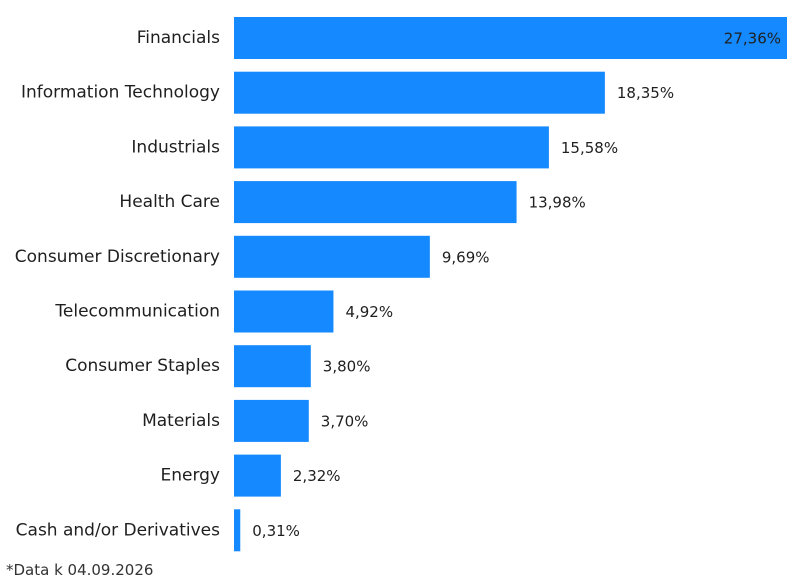 This screenshot has width=798, height=586. Describe the element at coordinates (142, 366) in the screenshot. I see `category-label: Consumer Staples` at that location.